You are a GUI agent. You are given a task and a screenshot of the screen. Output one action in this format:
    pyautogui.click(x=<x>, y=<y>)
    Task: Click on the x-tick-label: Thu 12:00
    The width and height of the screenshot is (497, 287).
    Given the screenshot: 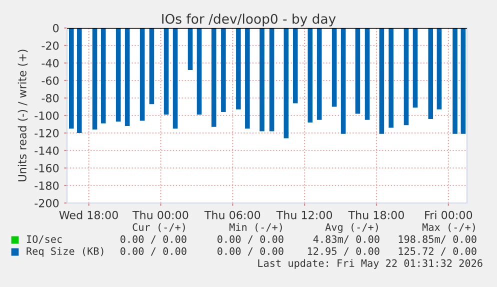 What is the action you would take?
    pyautogui.click(x=304, y=215)
    